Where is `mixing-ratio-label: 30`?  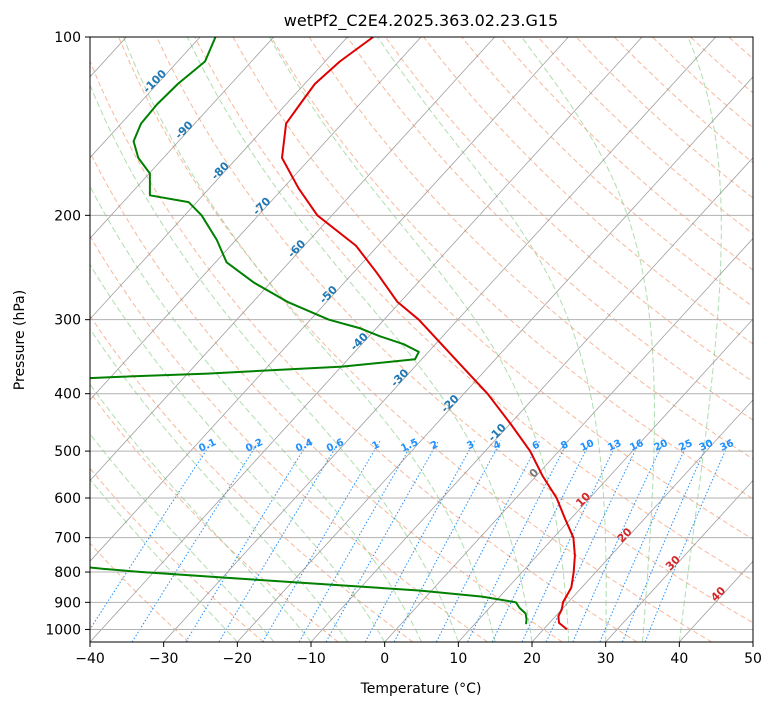 mixing-ratio-label: 30 is located at coordinates (706, 446).